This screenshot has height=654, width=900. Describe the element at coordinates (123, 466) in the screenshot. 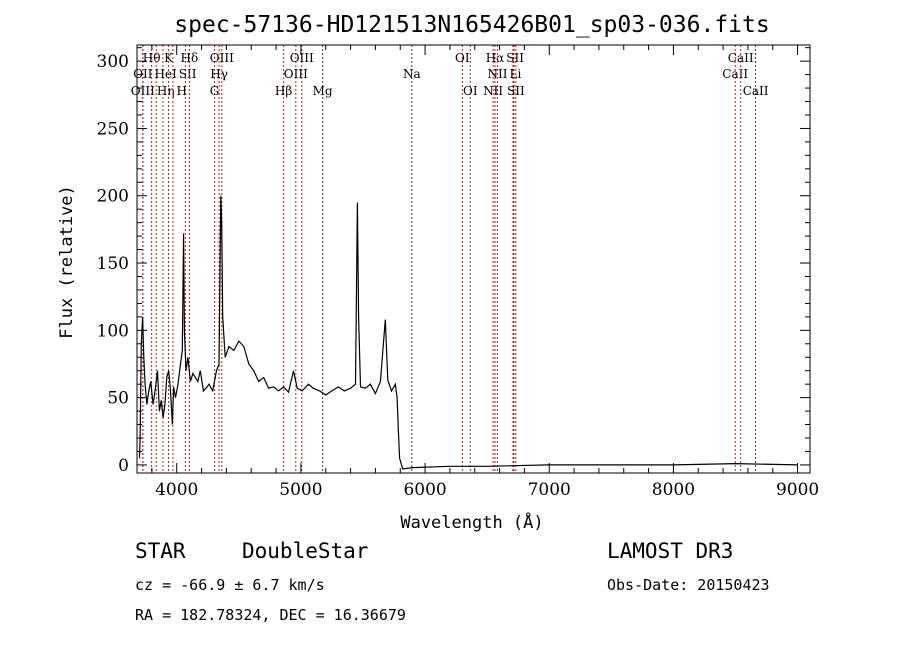

I see `y-tick-label: 0` at that location.